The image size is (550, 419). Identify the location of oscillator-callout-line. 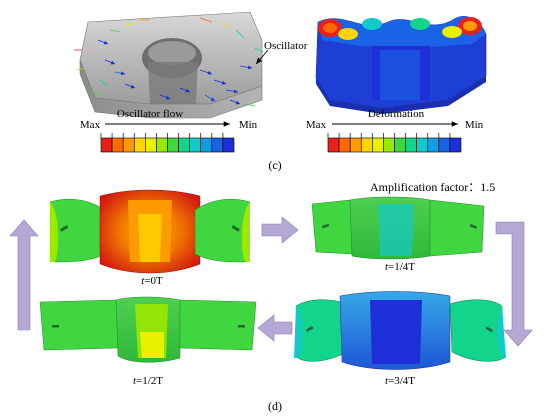
(262, 57).